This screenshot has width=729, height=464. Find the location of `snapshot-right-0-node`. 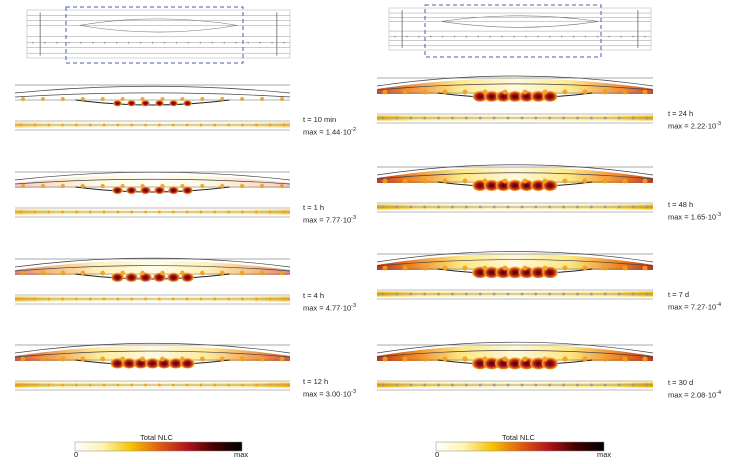

snapshot-right-0-node is located at coordinates (565, 92).